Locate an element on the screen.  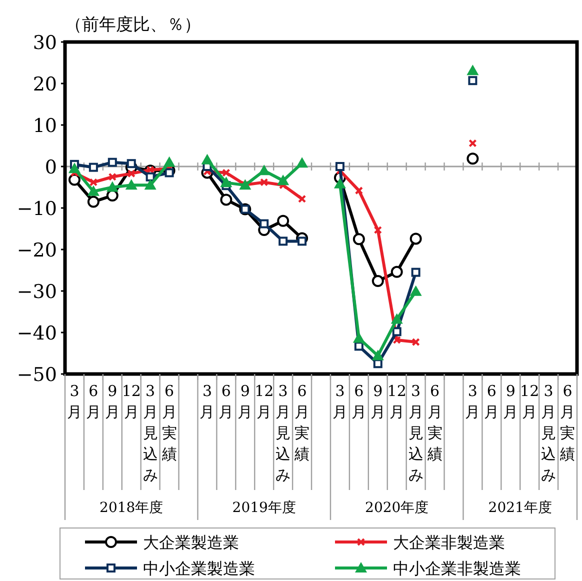
y-tick-label: 10 is located at coordinates (44, 126).